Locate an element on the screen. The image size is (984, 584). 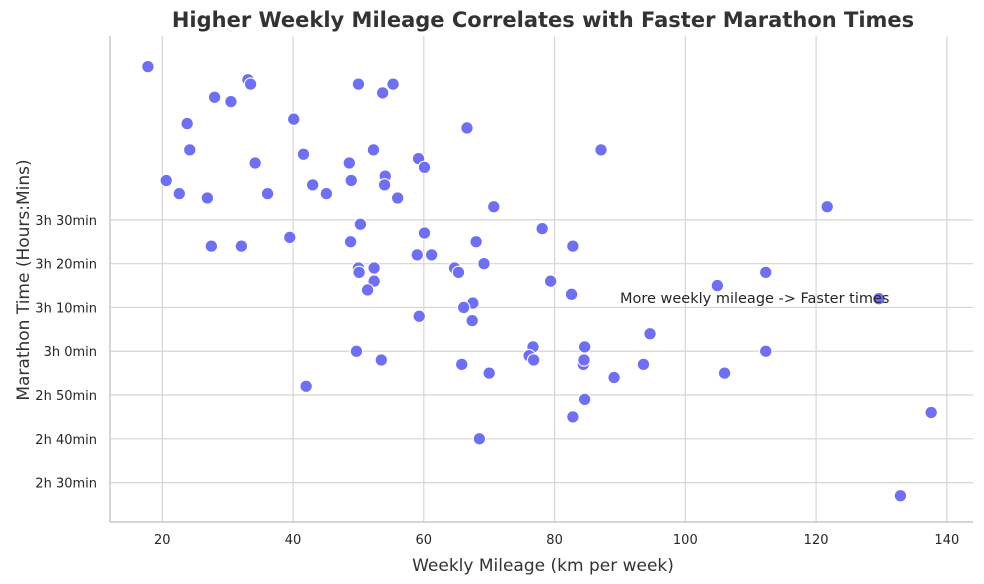
x-tick-label: 100 is located at coordinates (685, 540).